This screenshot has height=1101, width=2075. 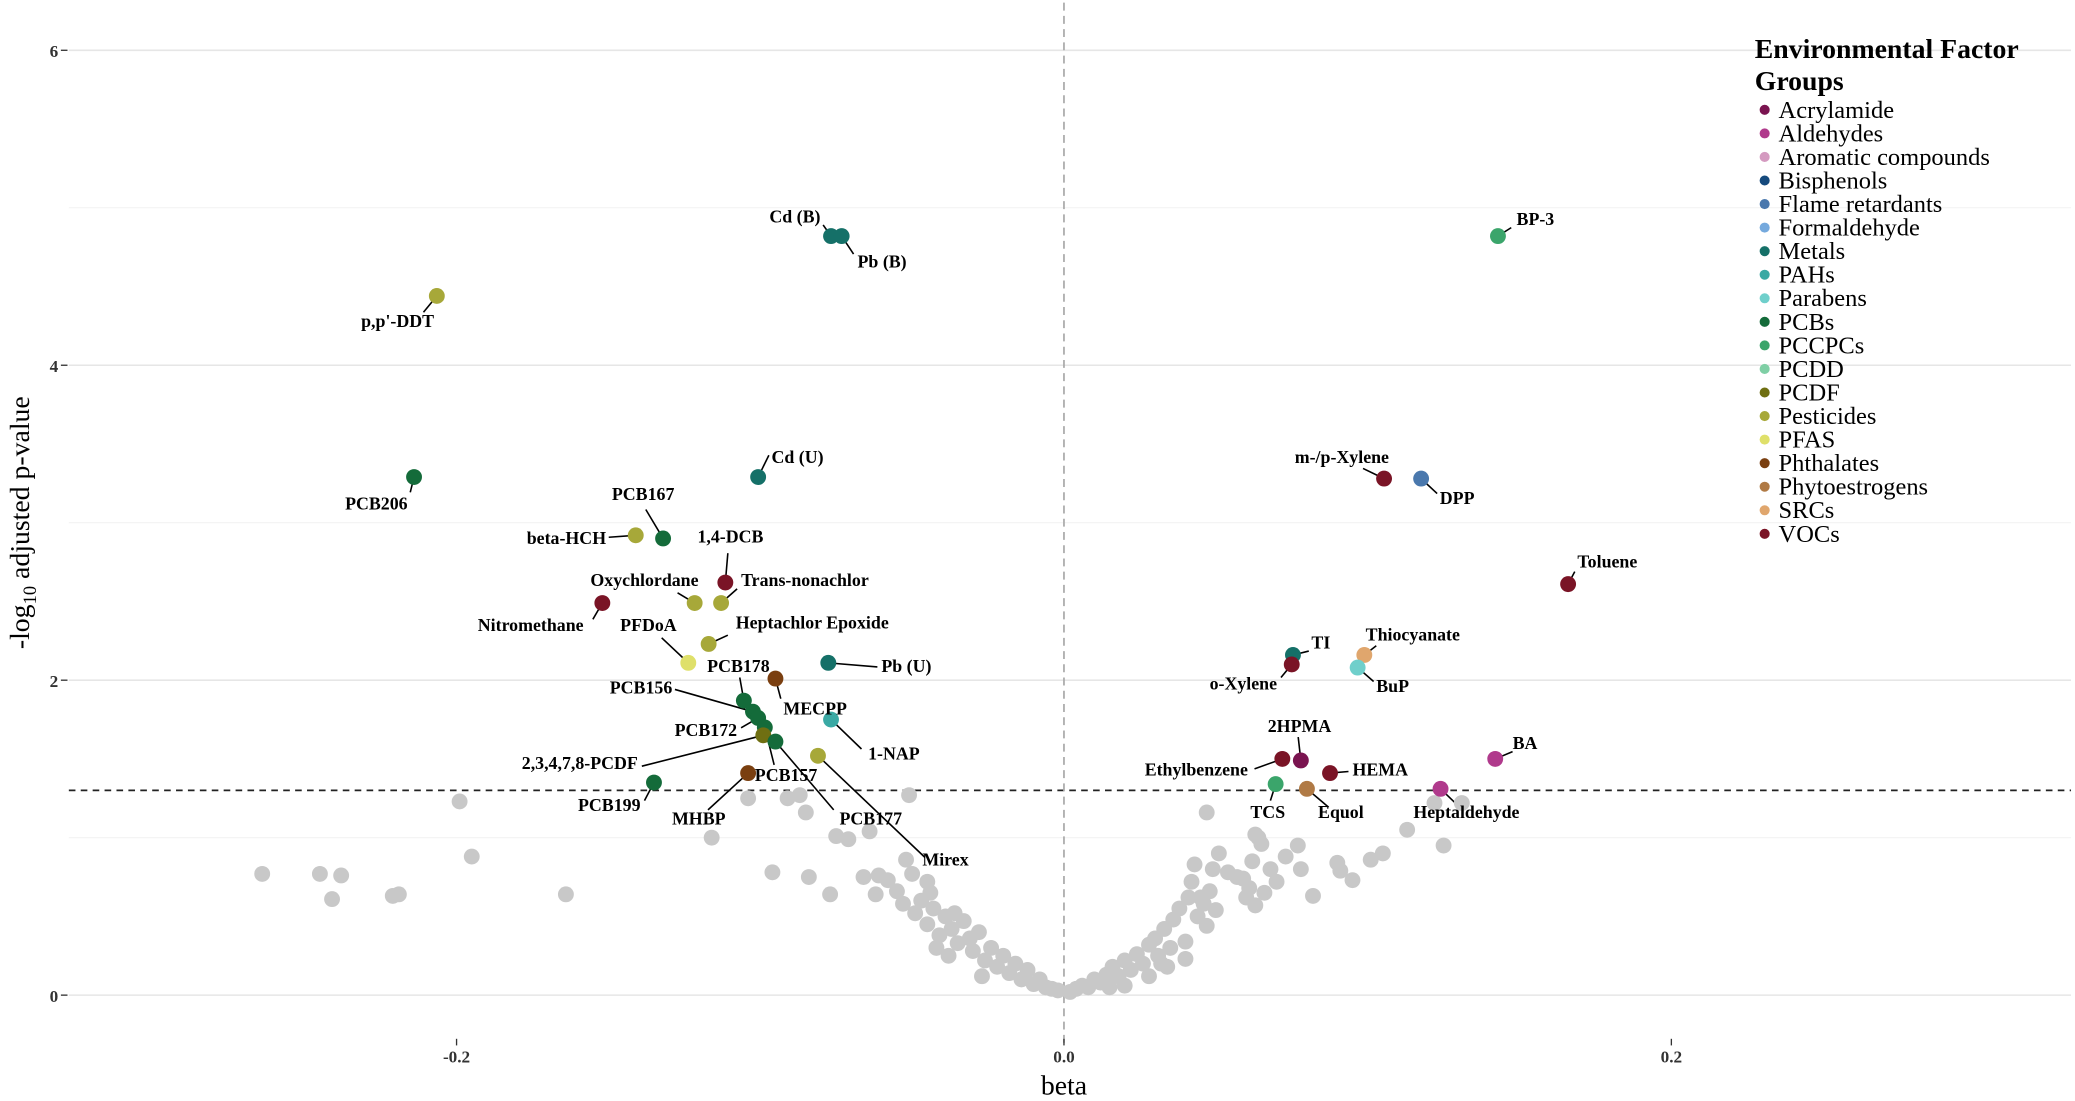 What do you see at coordinates (54, 996) in the screenshot?
I see `y-tick-label: 0` at bounding box center [54, 996].